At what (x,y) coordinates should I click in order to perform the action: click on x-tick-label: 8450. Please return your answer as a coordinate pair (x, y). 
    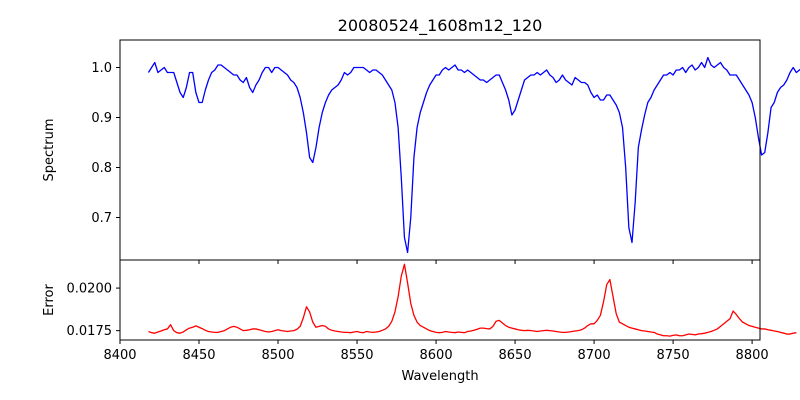
    Looking at the image, I should click on (198, 355).